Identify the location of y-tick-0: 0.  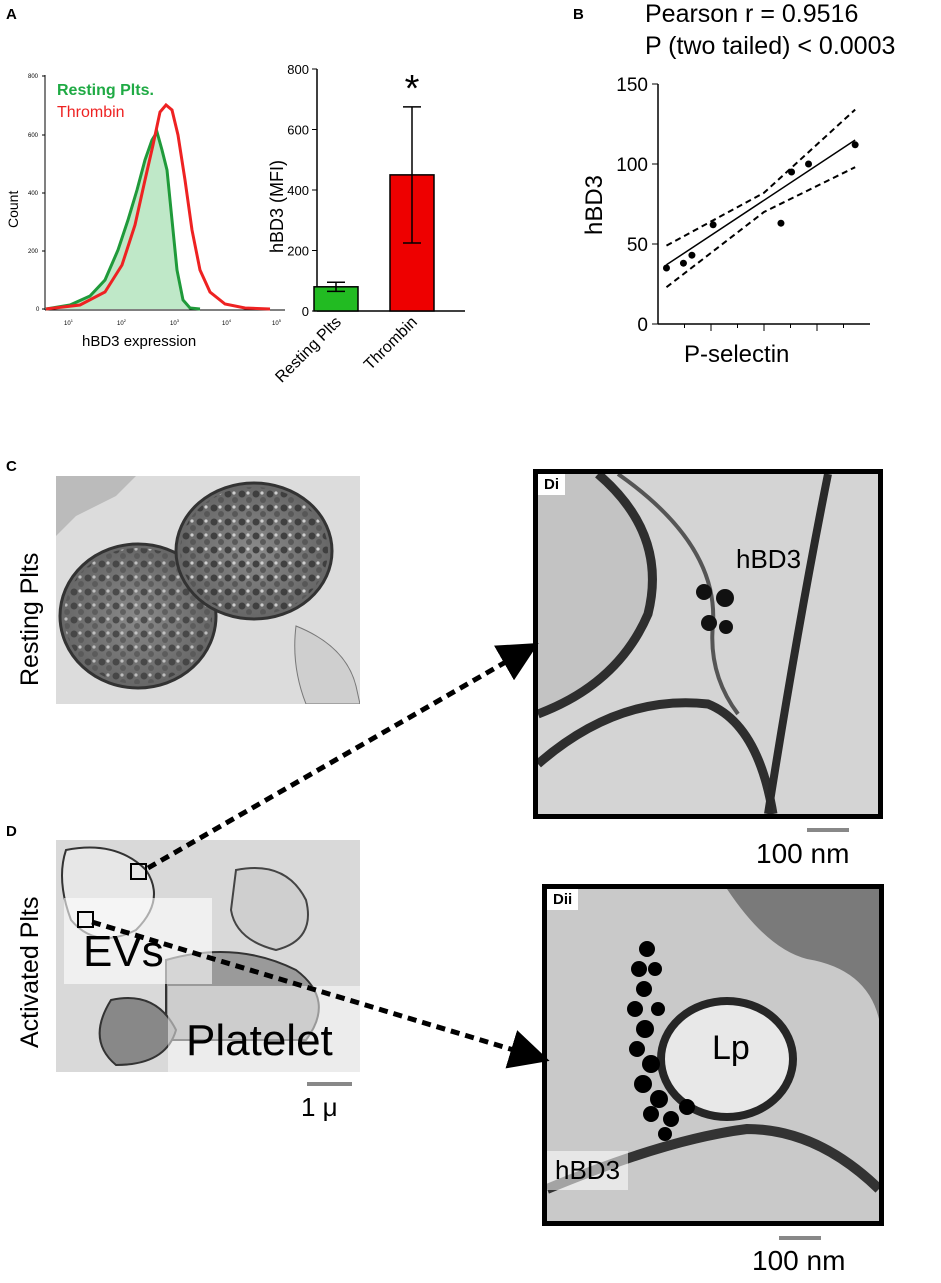
(38, 310).